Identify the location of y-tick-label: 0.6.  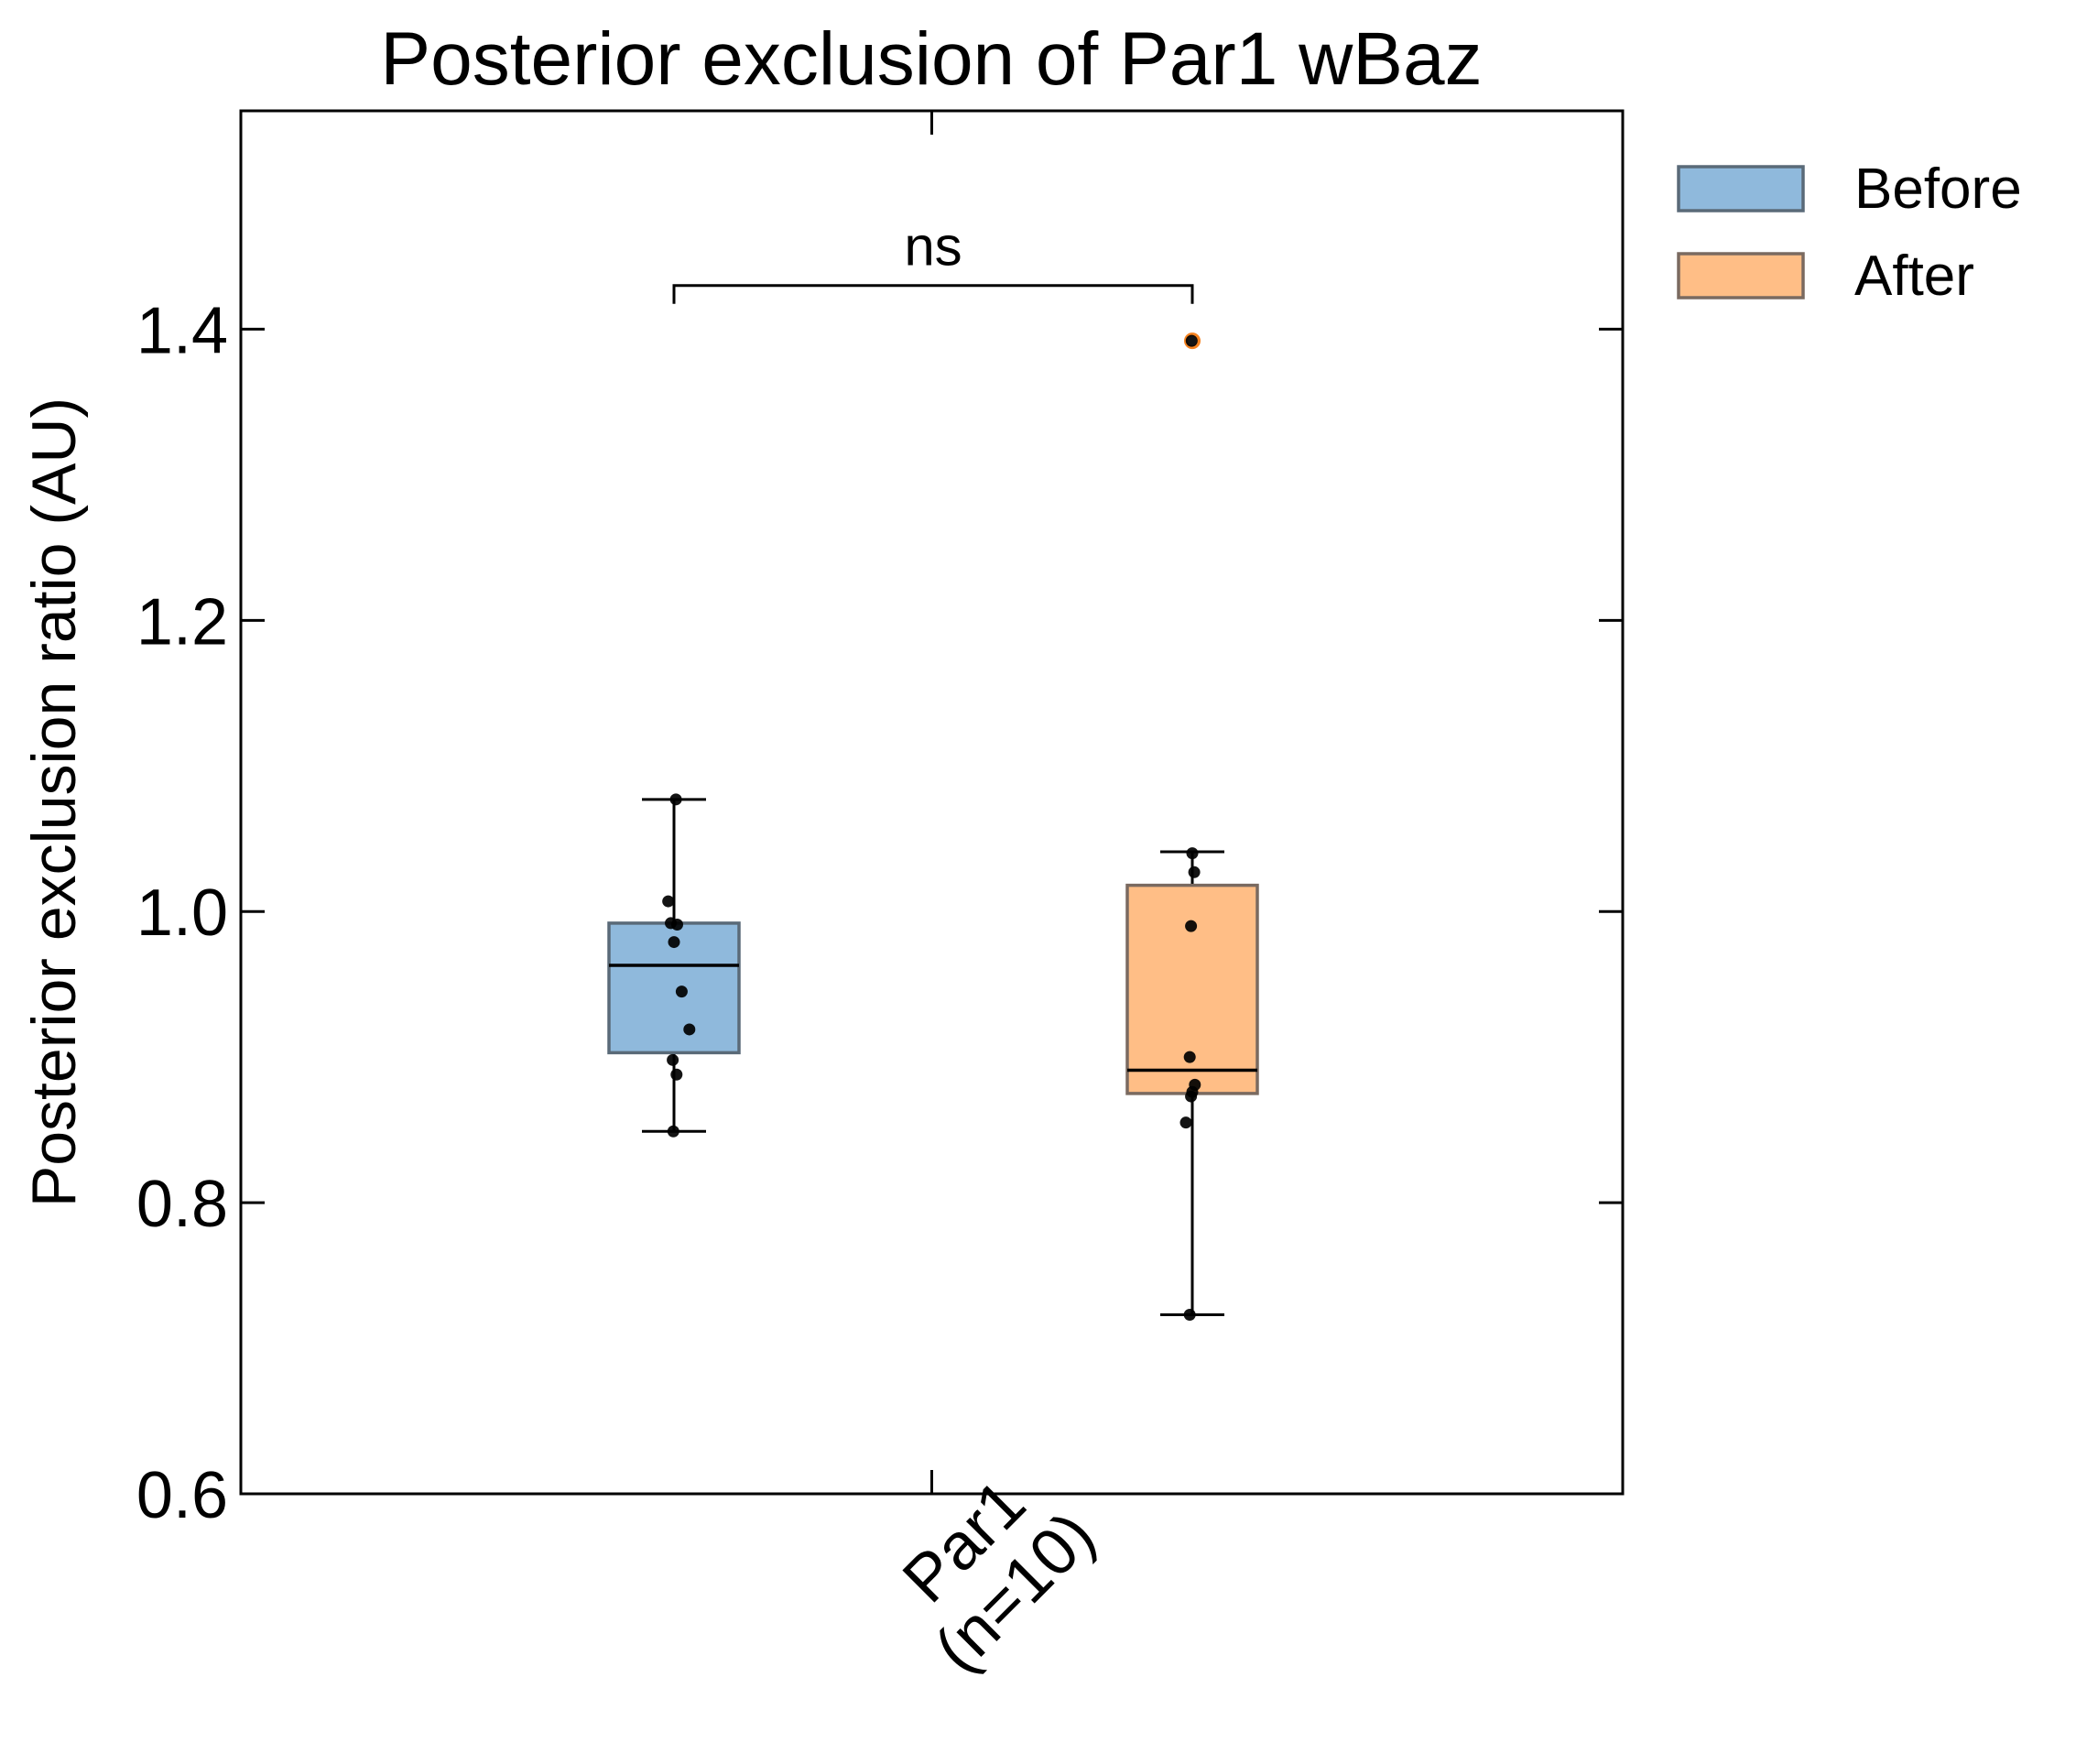
(182, 1495).